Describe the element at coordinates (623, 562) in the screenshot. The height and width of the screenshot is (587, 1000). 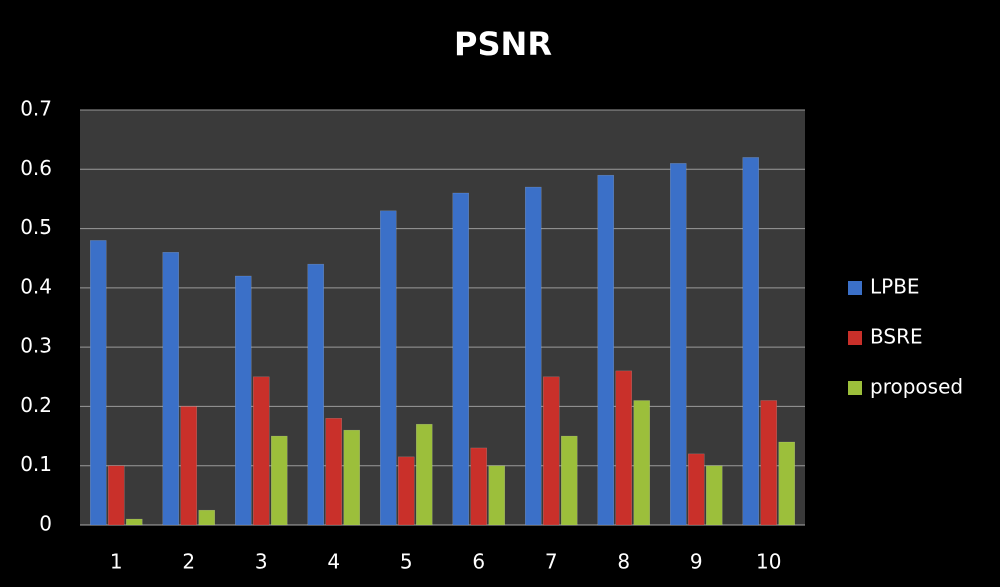
I see `x-tick-label: 8` at that location.